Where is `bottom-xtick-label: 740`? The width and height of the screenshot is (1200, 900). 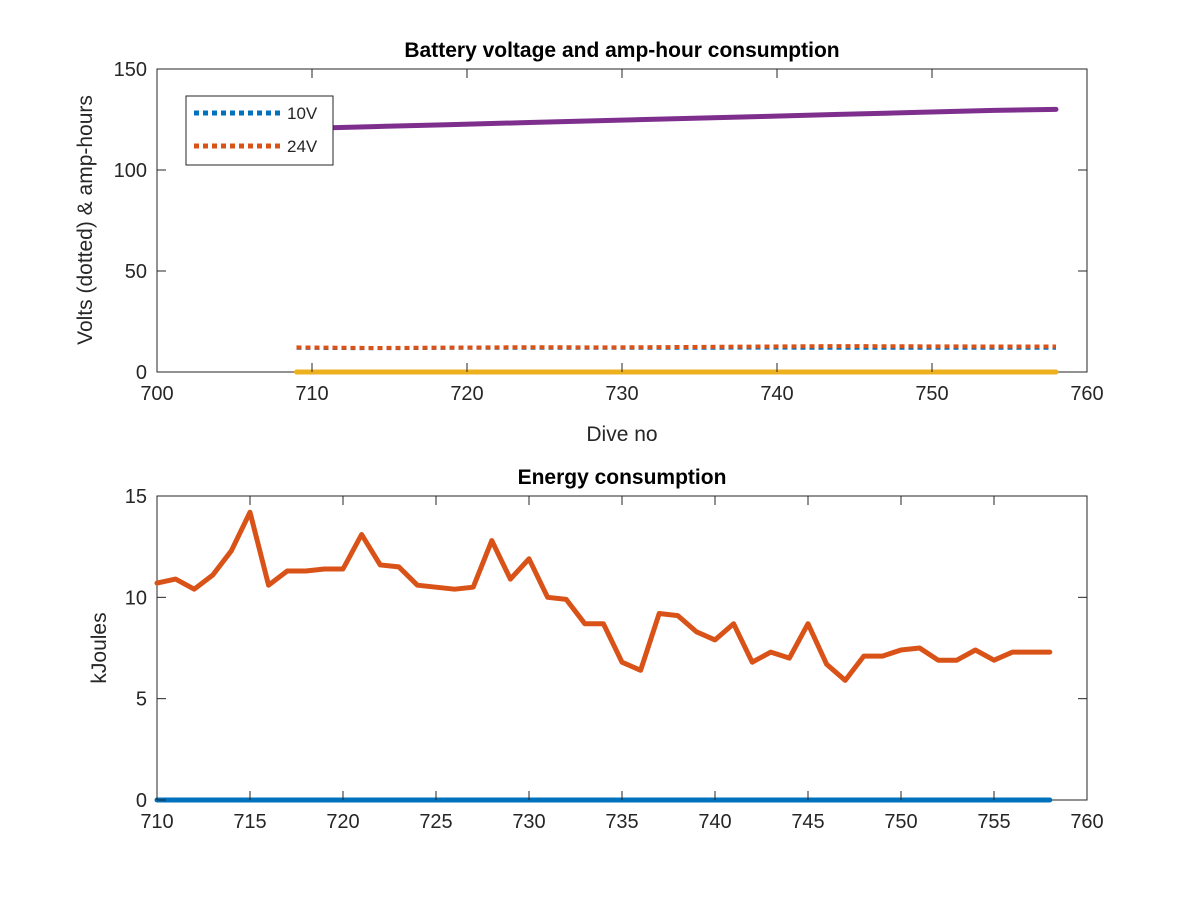
bottom-xtick-label: 740 is located at coordinates (714, 822).